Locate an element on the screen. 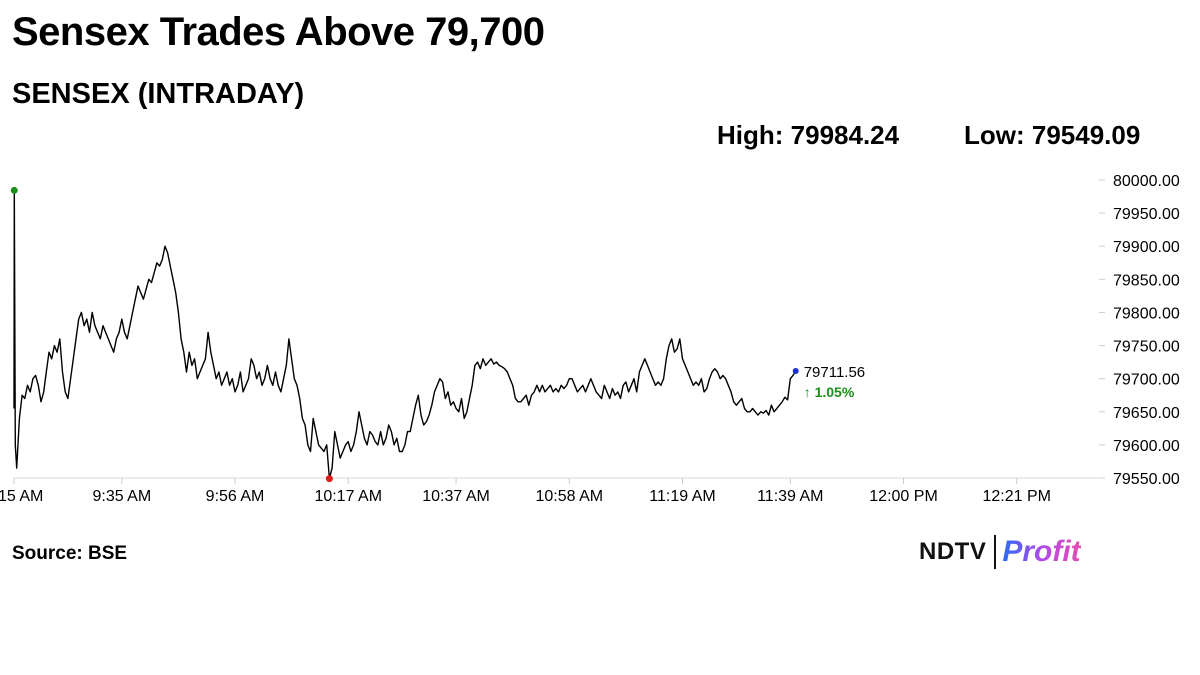 The width and height of the screenshot is (1200, 675). y-tick-label: 79850.00 is located at coordinates (1146, 280).